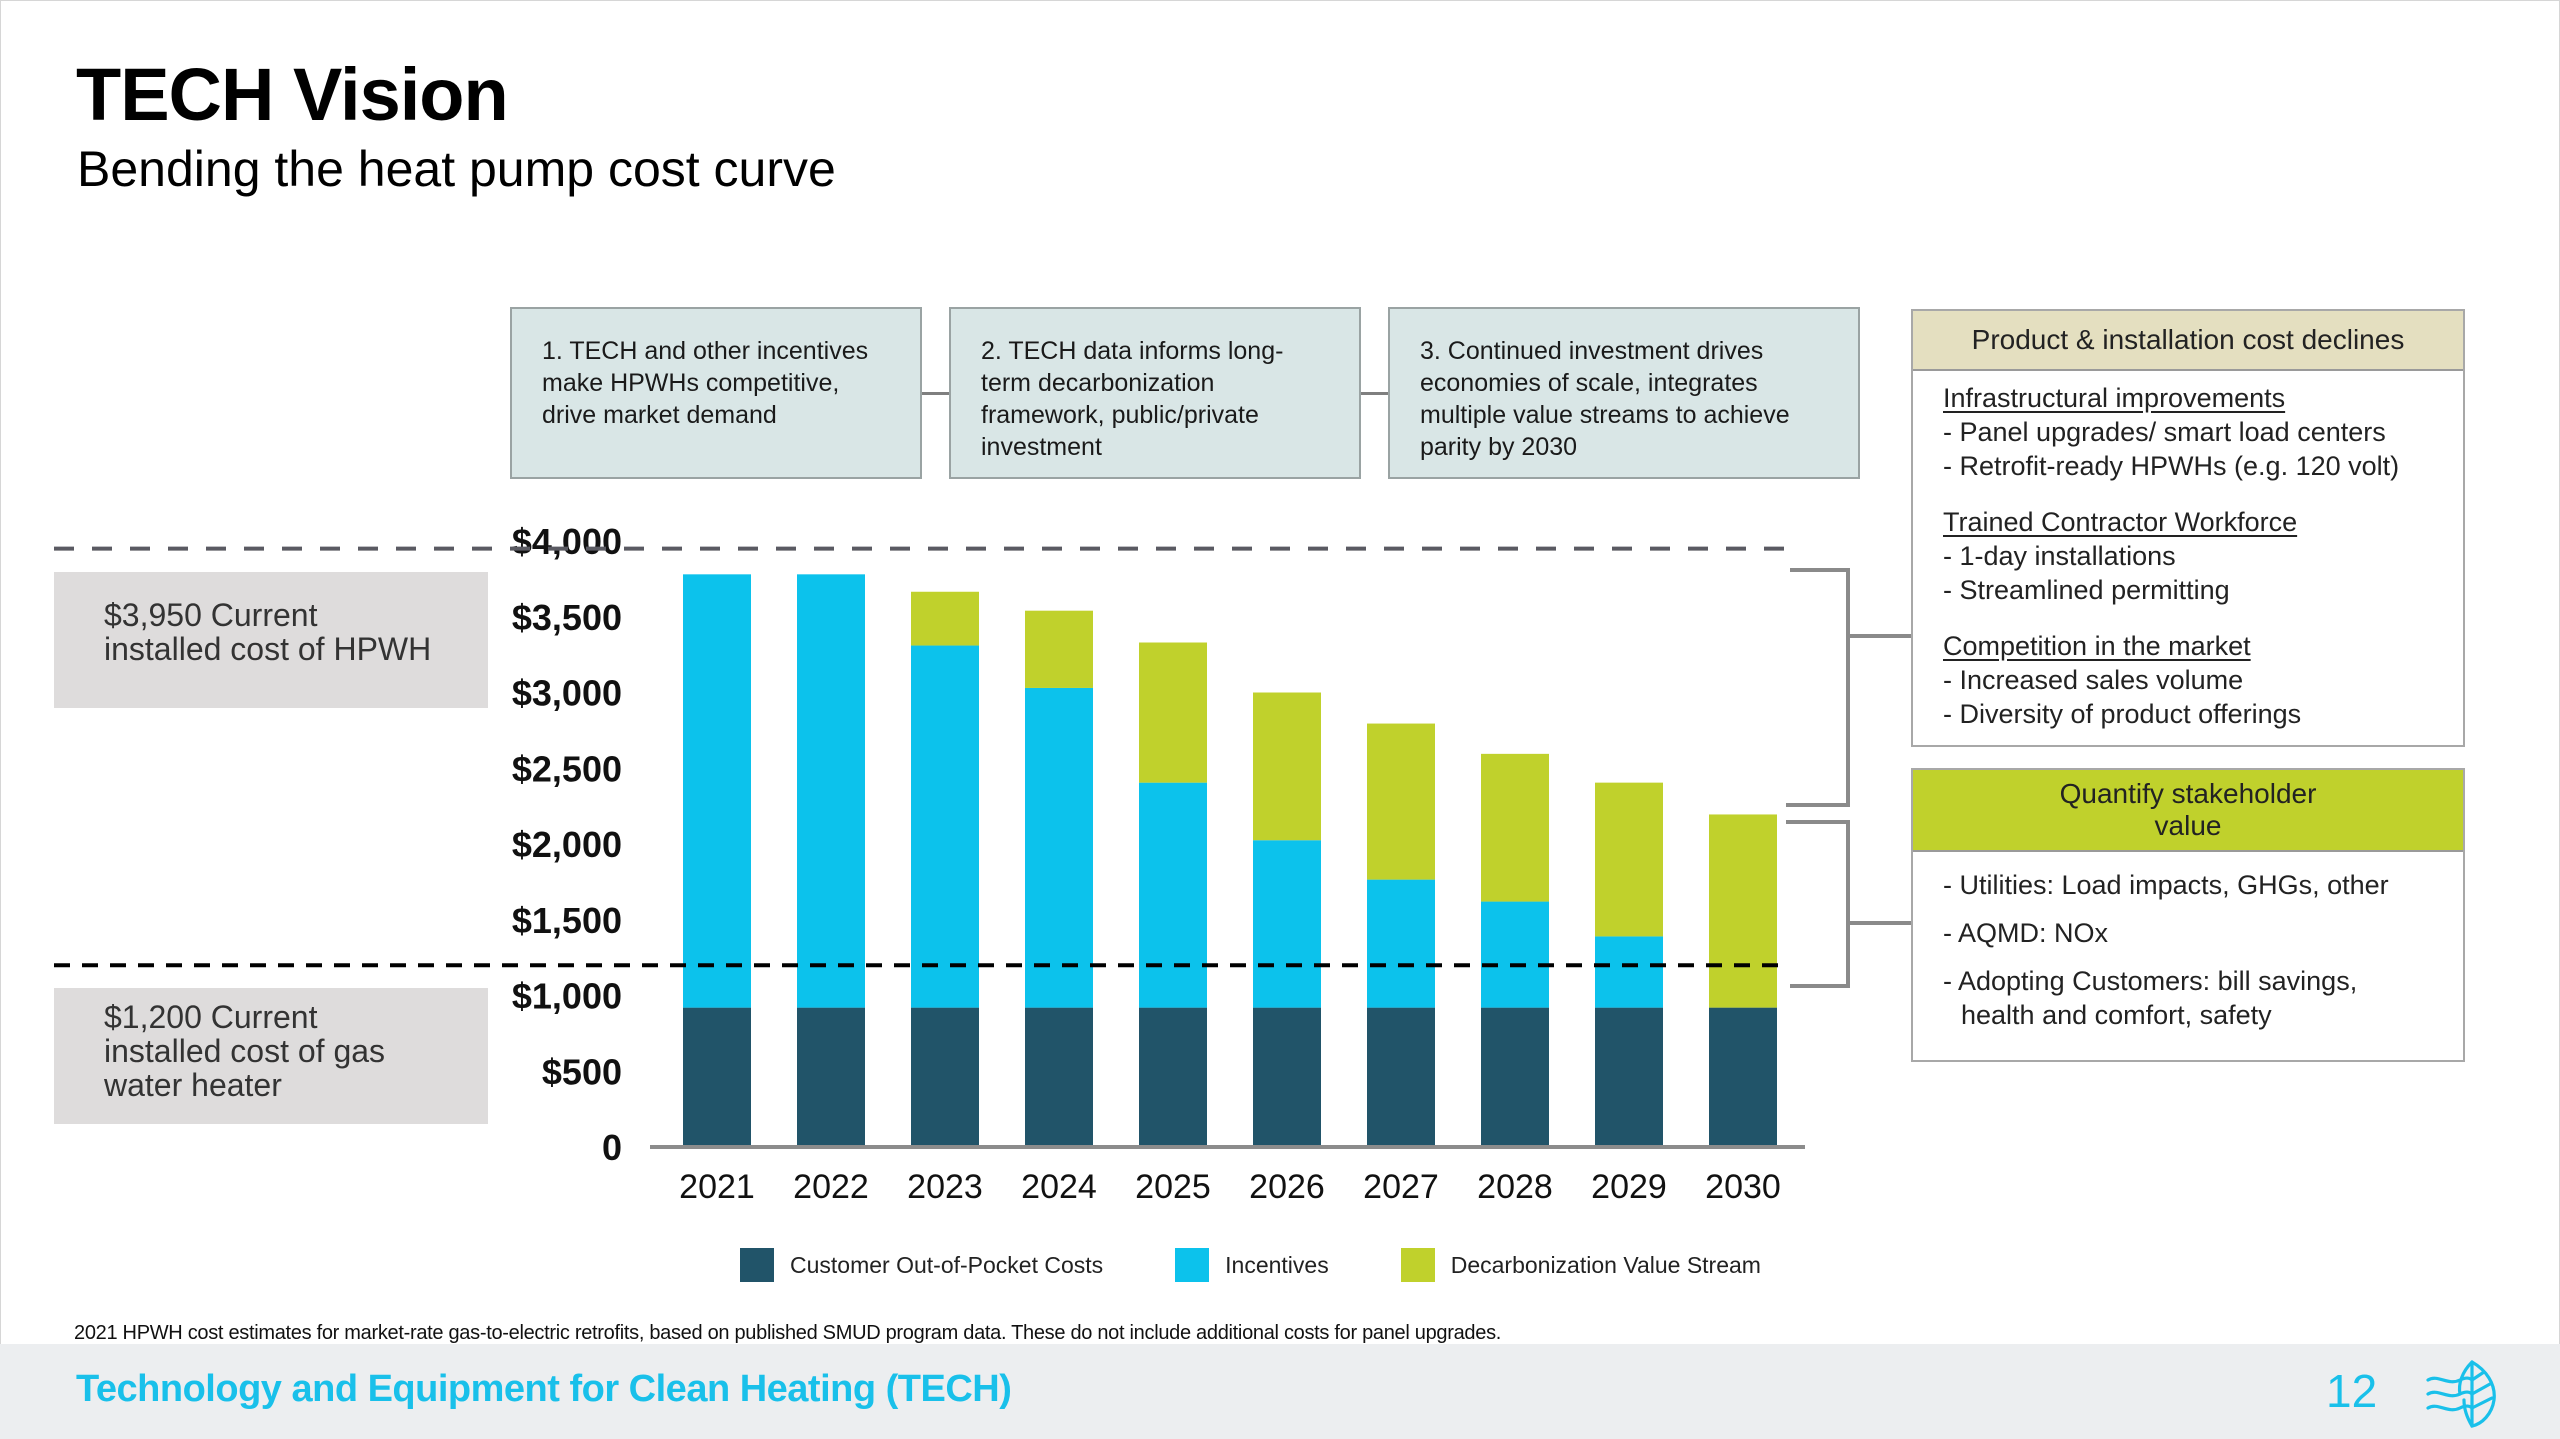 Image resolution: width=2560 pixels, height=1439 pixels. I want to click on group-title: Trained Contractor Workforce, so click(2120, 522).